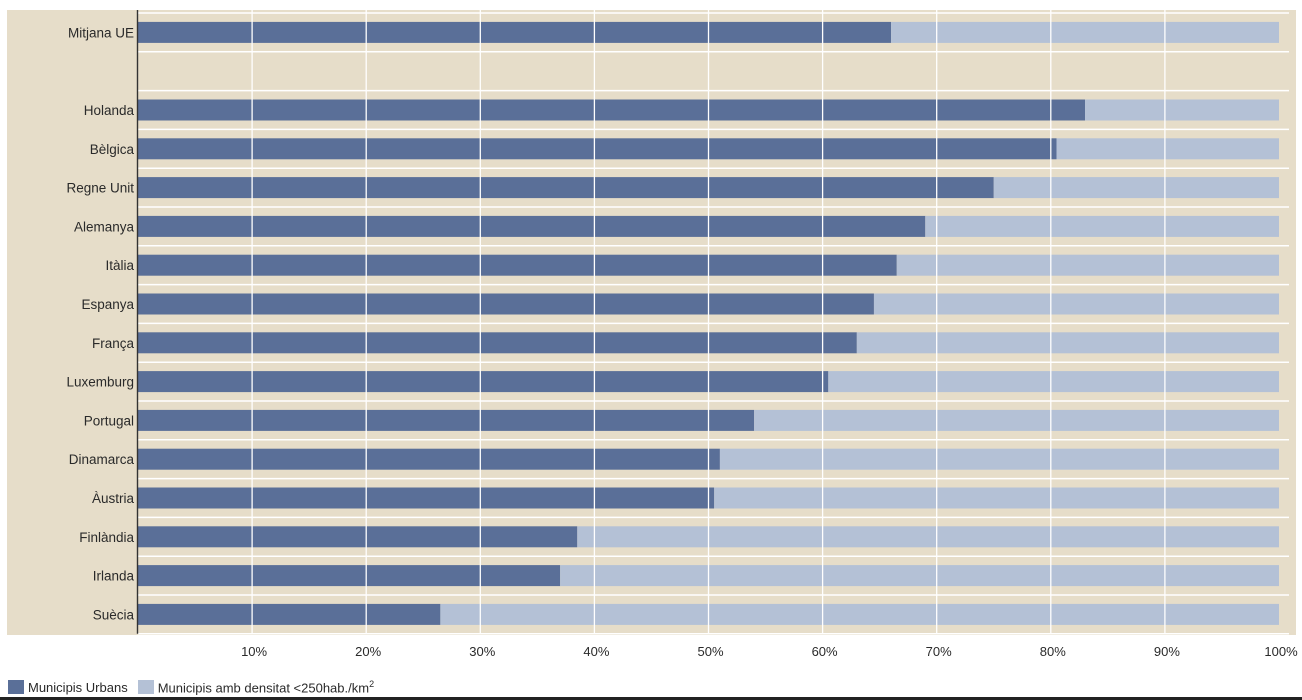  What do you see at coordinates (113, 498) in the screenshot?
I see `category-label-12: Àustria` at bounding box center [113, 498].